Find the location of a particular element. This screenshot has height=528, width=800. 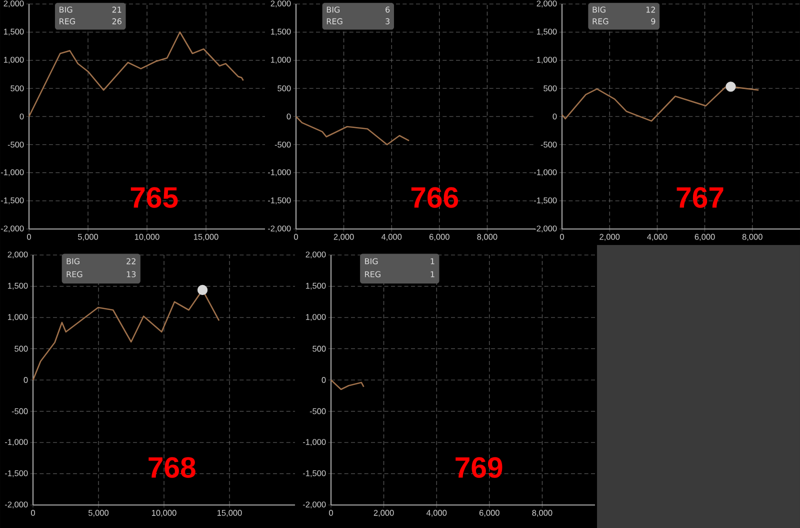

annotation: 3 is located at coordinates (388, 21).